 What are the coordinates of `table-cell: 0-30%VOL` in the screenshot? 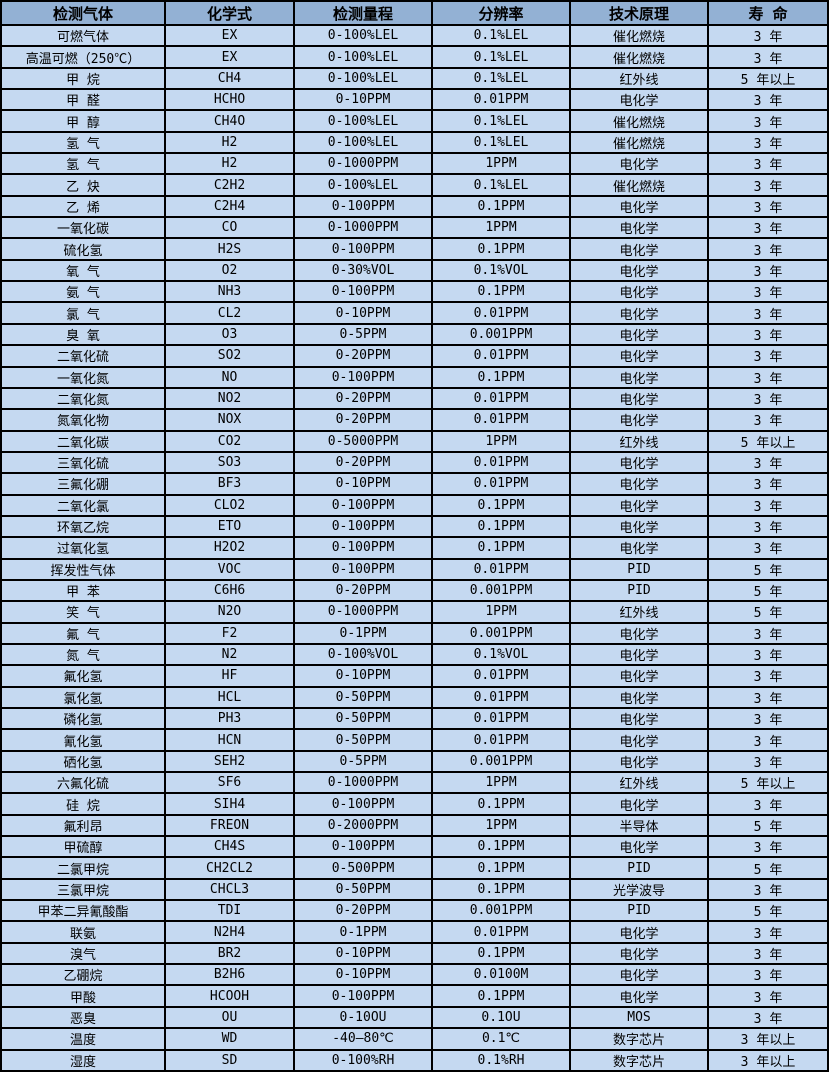 It's located at (363, 270).